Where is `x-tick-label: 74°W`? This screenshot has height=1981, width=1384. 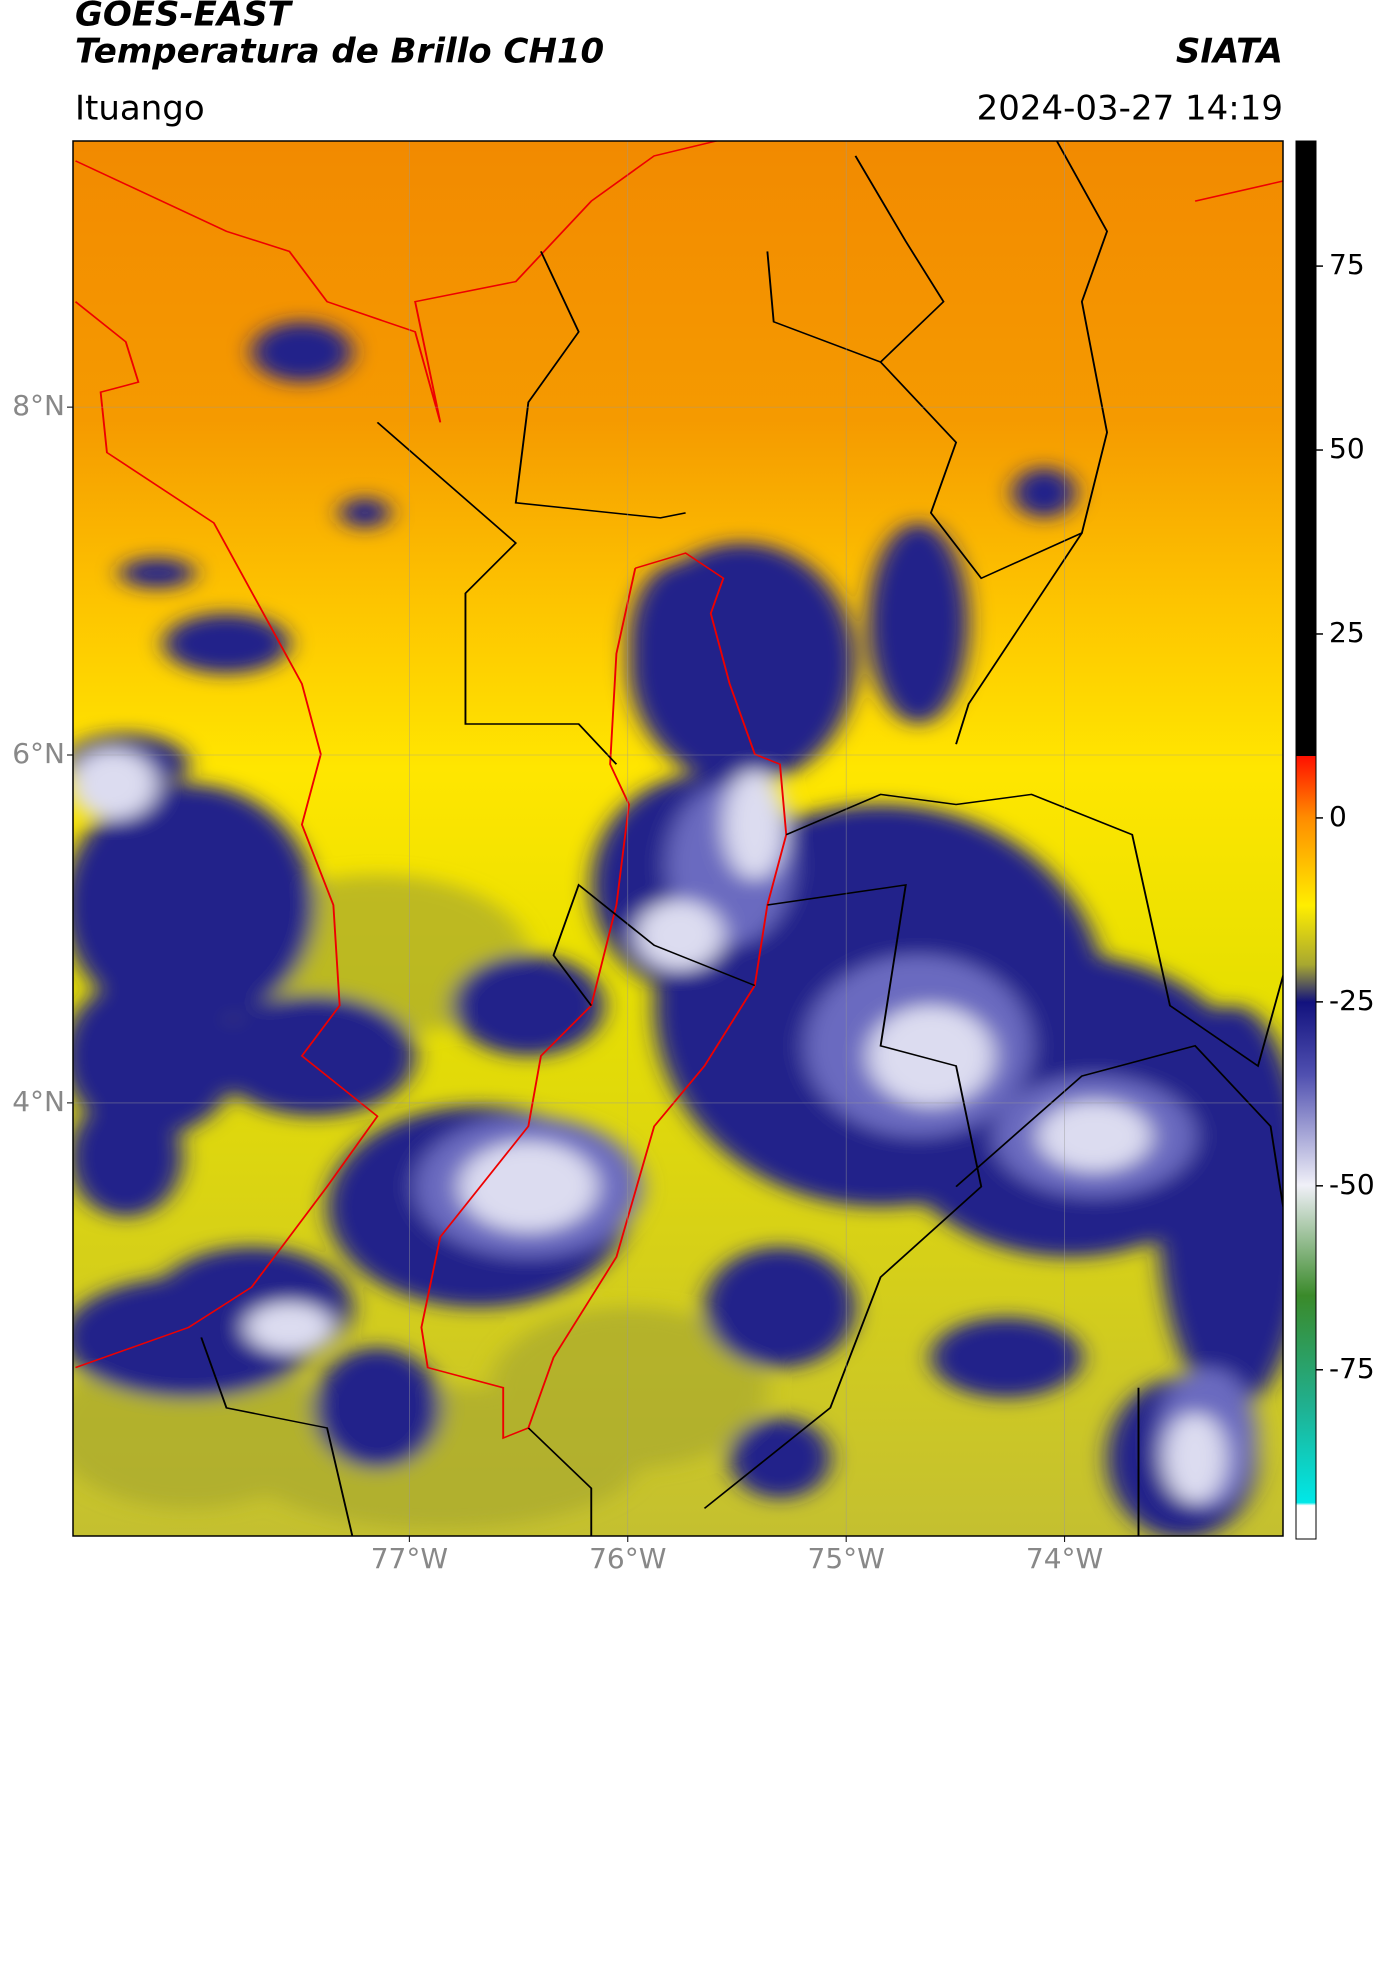 x-tick-label: 74°W is located at coordinates (1064, 1558).